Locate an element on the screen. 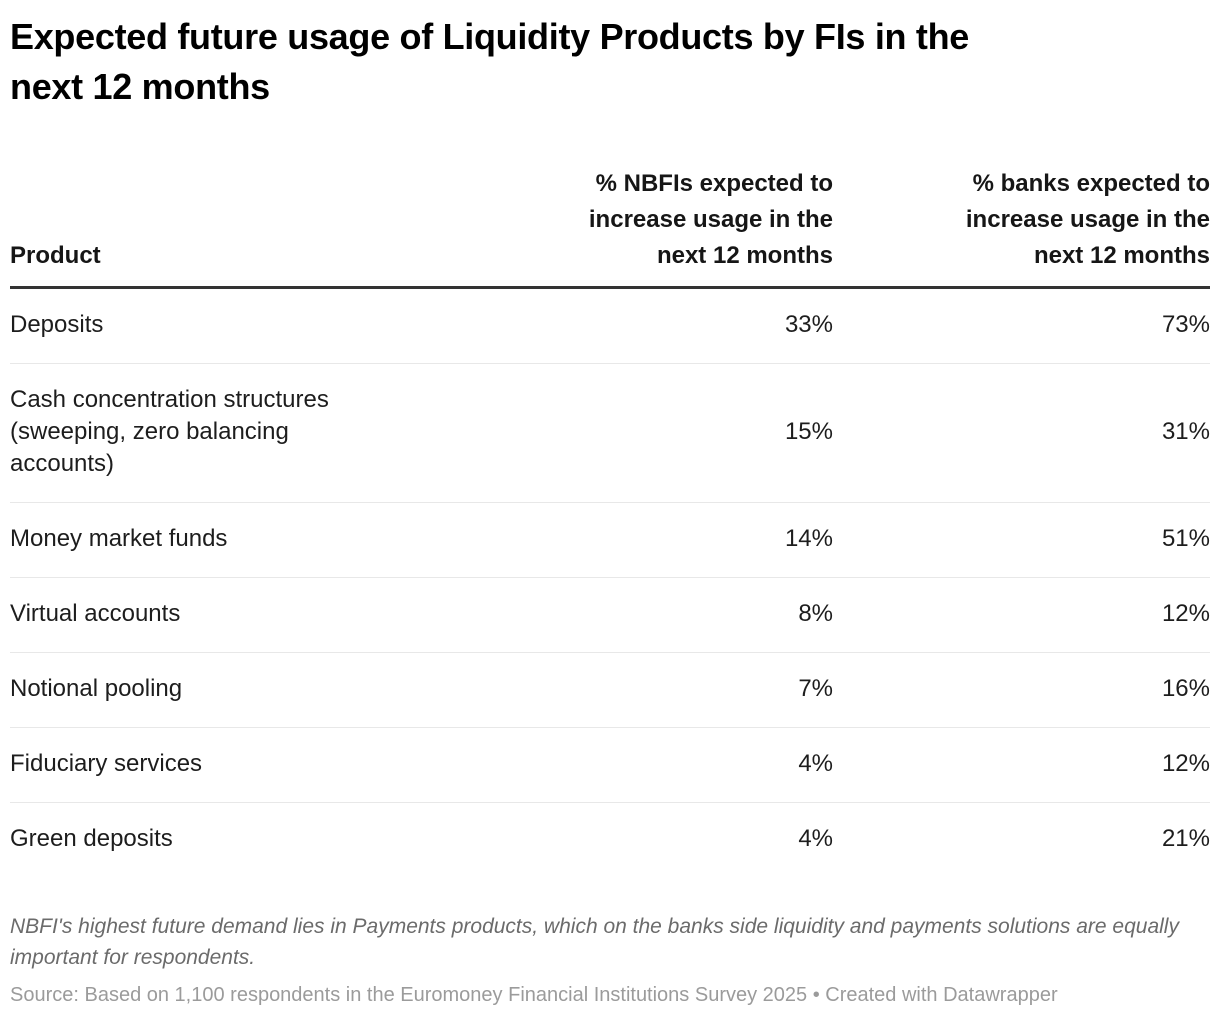 The image size is (1220, 1028). banks-value-cell: 31% is located at coordinates (1021, 433).